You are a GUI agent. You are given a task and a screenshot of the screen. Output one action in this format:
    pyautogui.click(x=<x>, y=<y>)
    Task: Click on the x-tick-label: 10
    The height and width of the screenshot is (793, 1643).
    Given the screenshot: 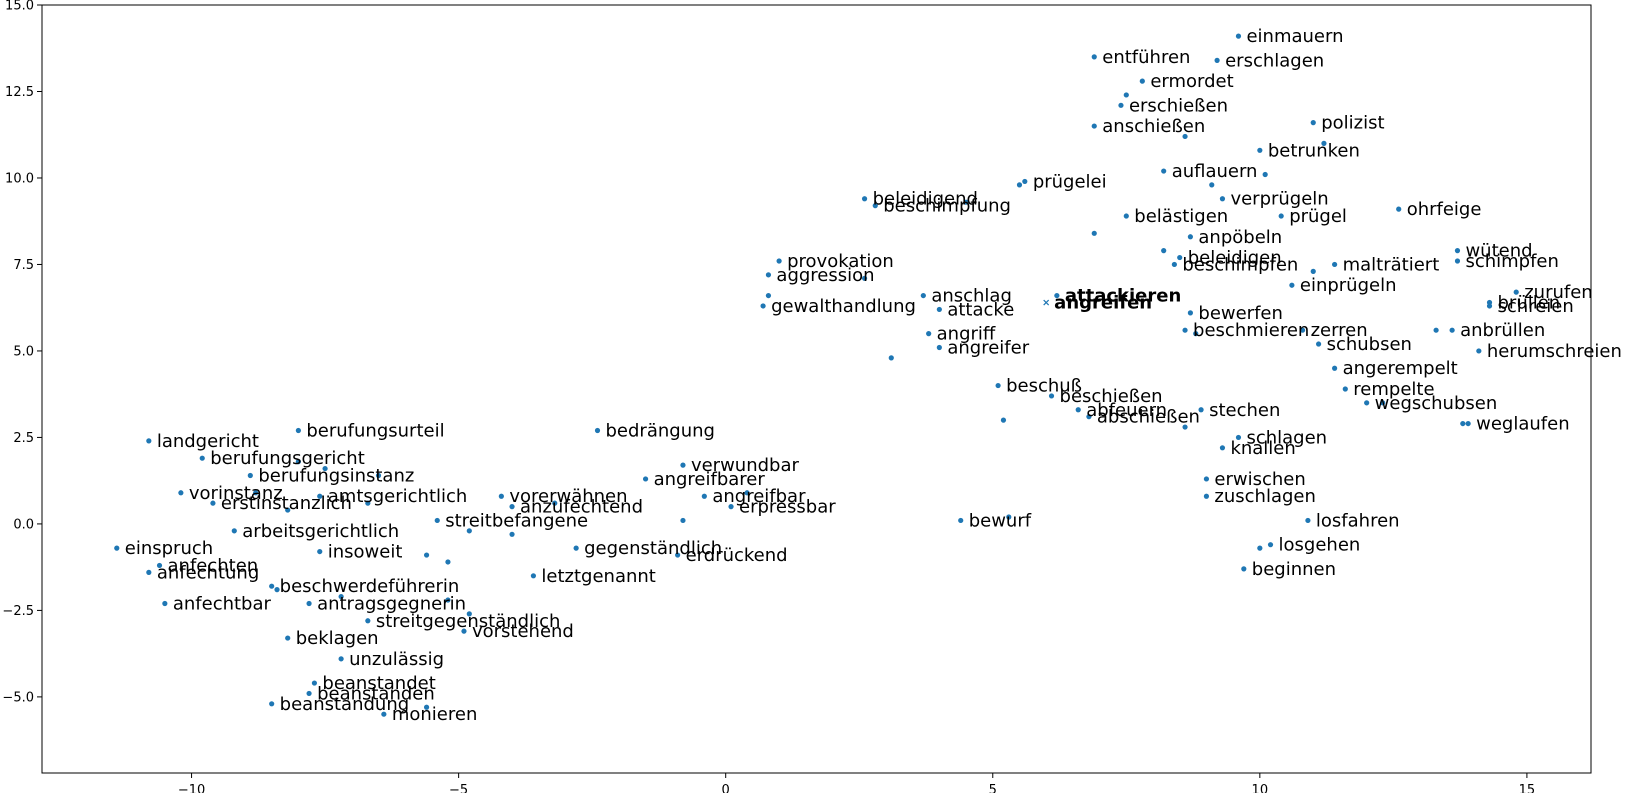 What is the action you would take?
    pyautogui.click(x=1260, y=788)
    